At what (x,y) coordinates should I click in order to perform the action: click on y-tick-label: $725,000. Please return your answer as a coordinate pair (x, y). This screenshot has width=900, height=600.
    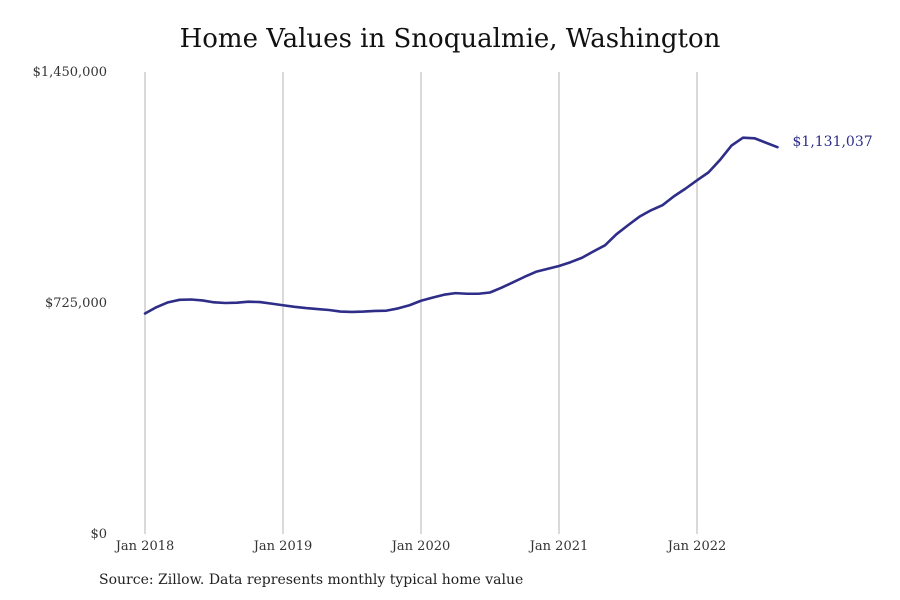
    Looking at the image, I should click on (76, 303).